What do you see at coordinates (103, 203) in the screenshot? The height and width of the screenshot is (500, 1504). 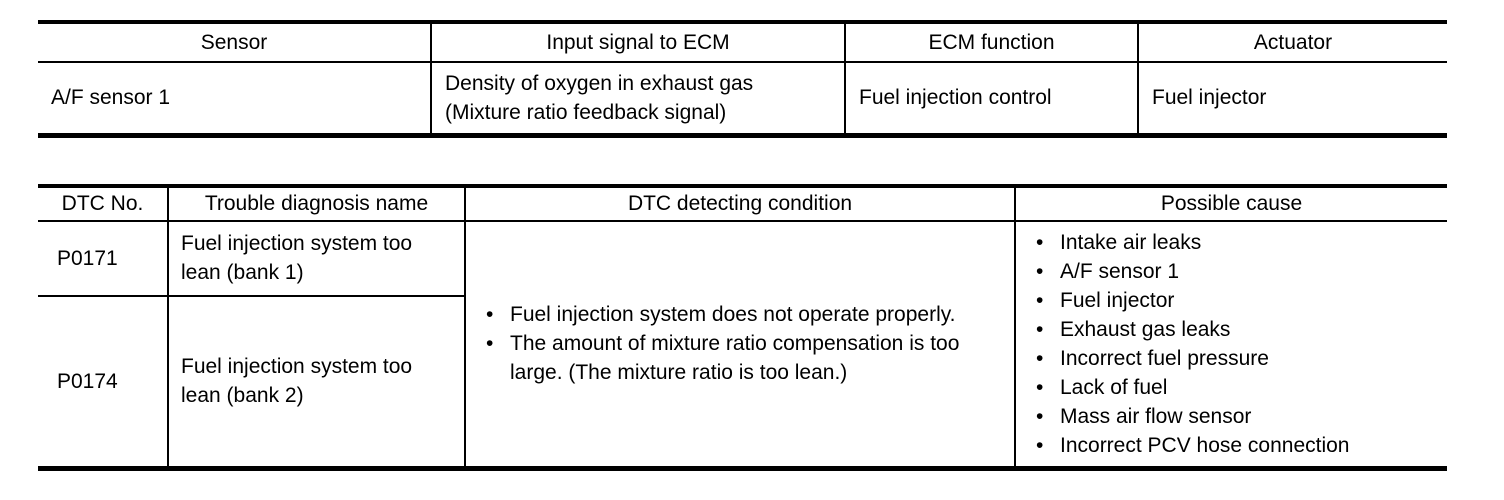 I see `dtc-no-column-header: DTC No.` at bounding box center [103, 203].